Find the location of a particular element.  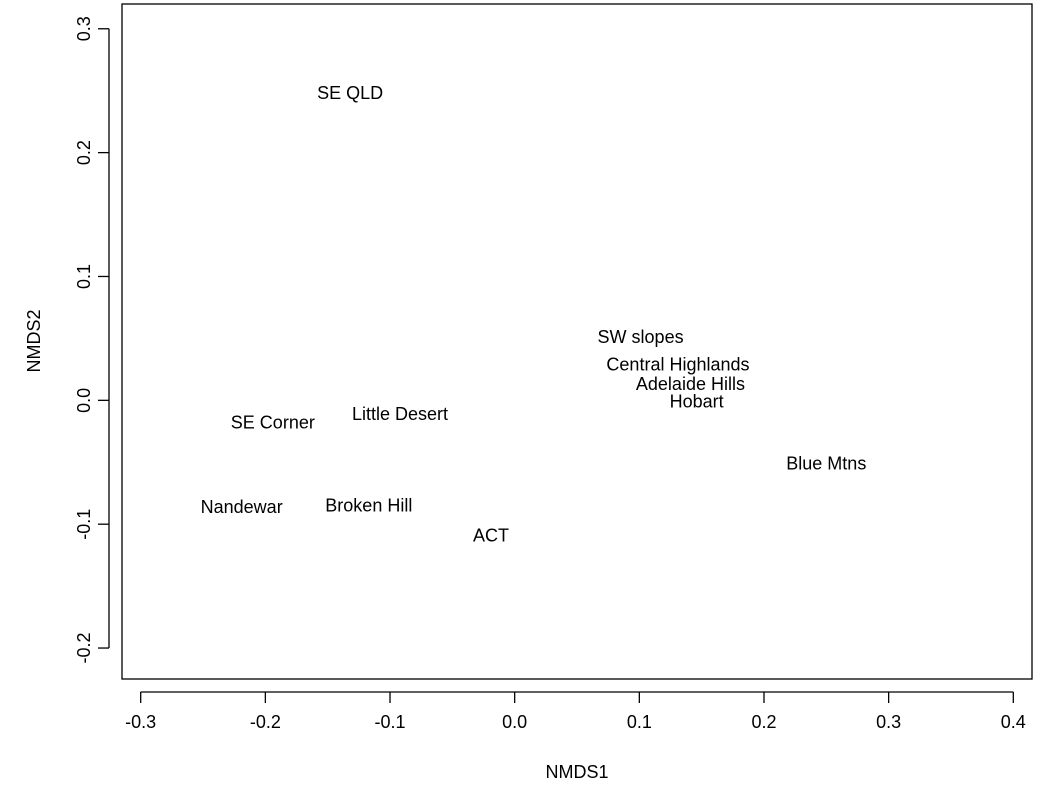

y-tick-label: 0.0 is located at coordinates (84, 400).